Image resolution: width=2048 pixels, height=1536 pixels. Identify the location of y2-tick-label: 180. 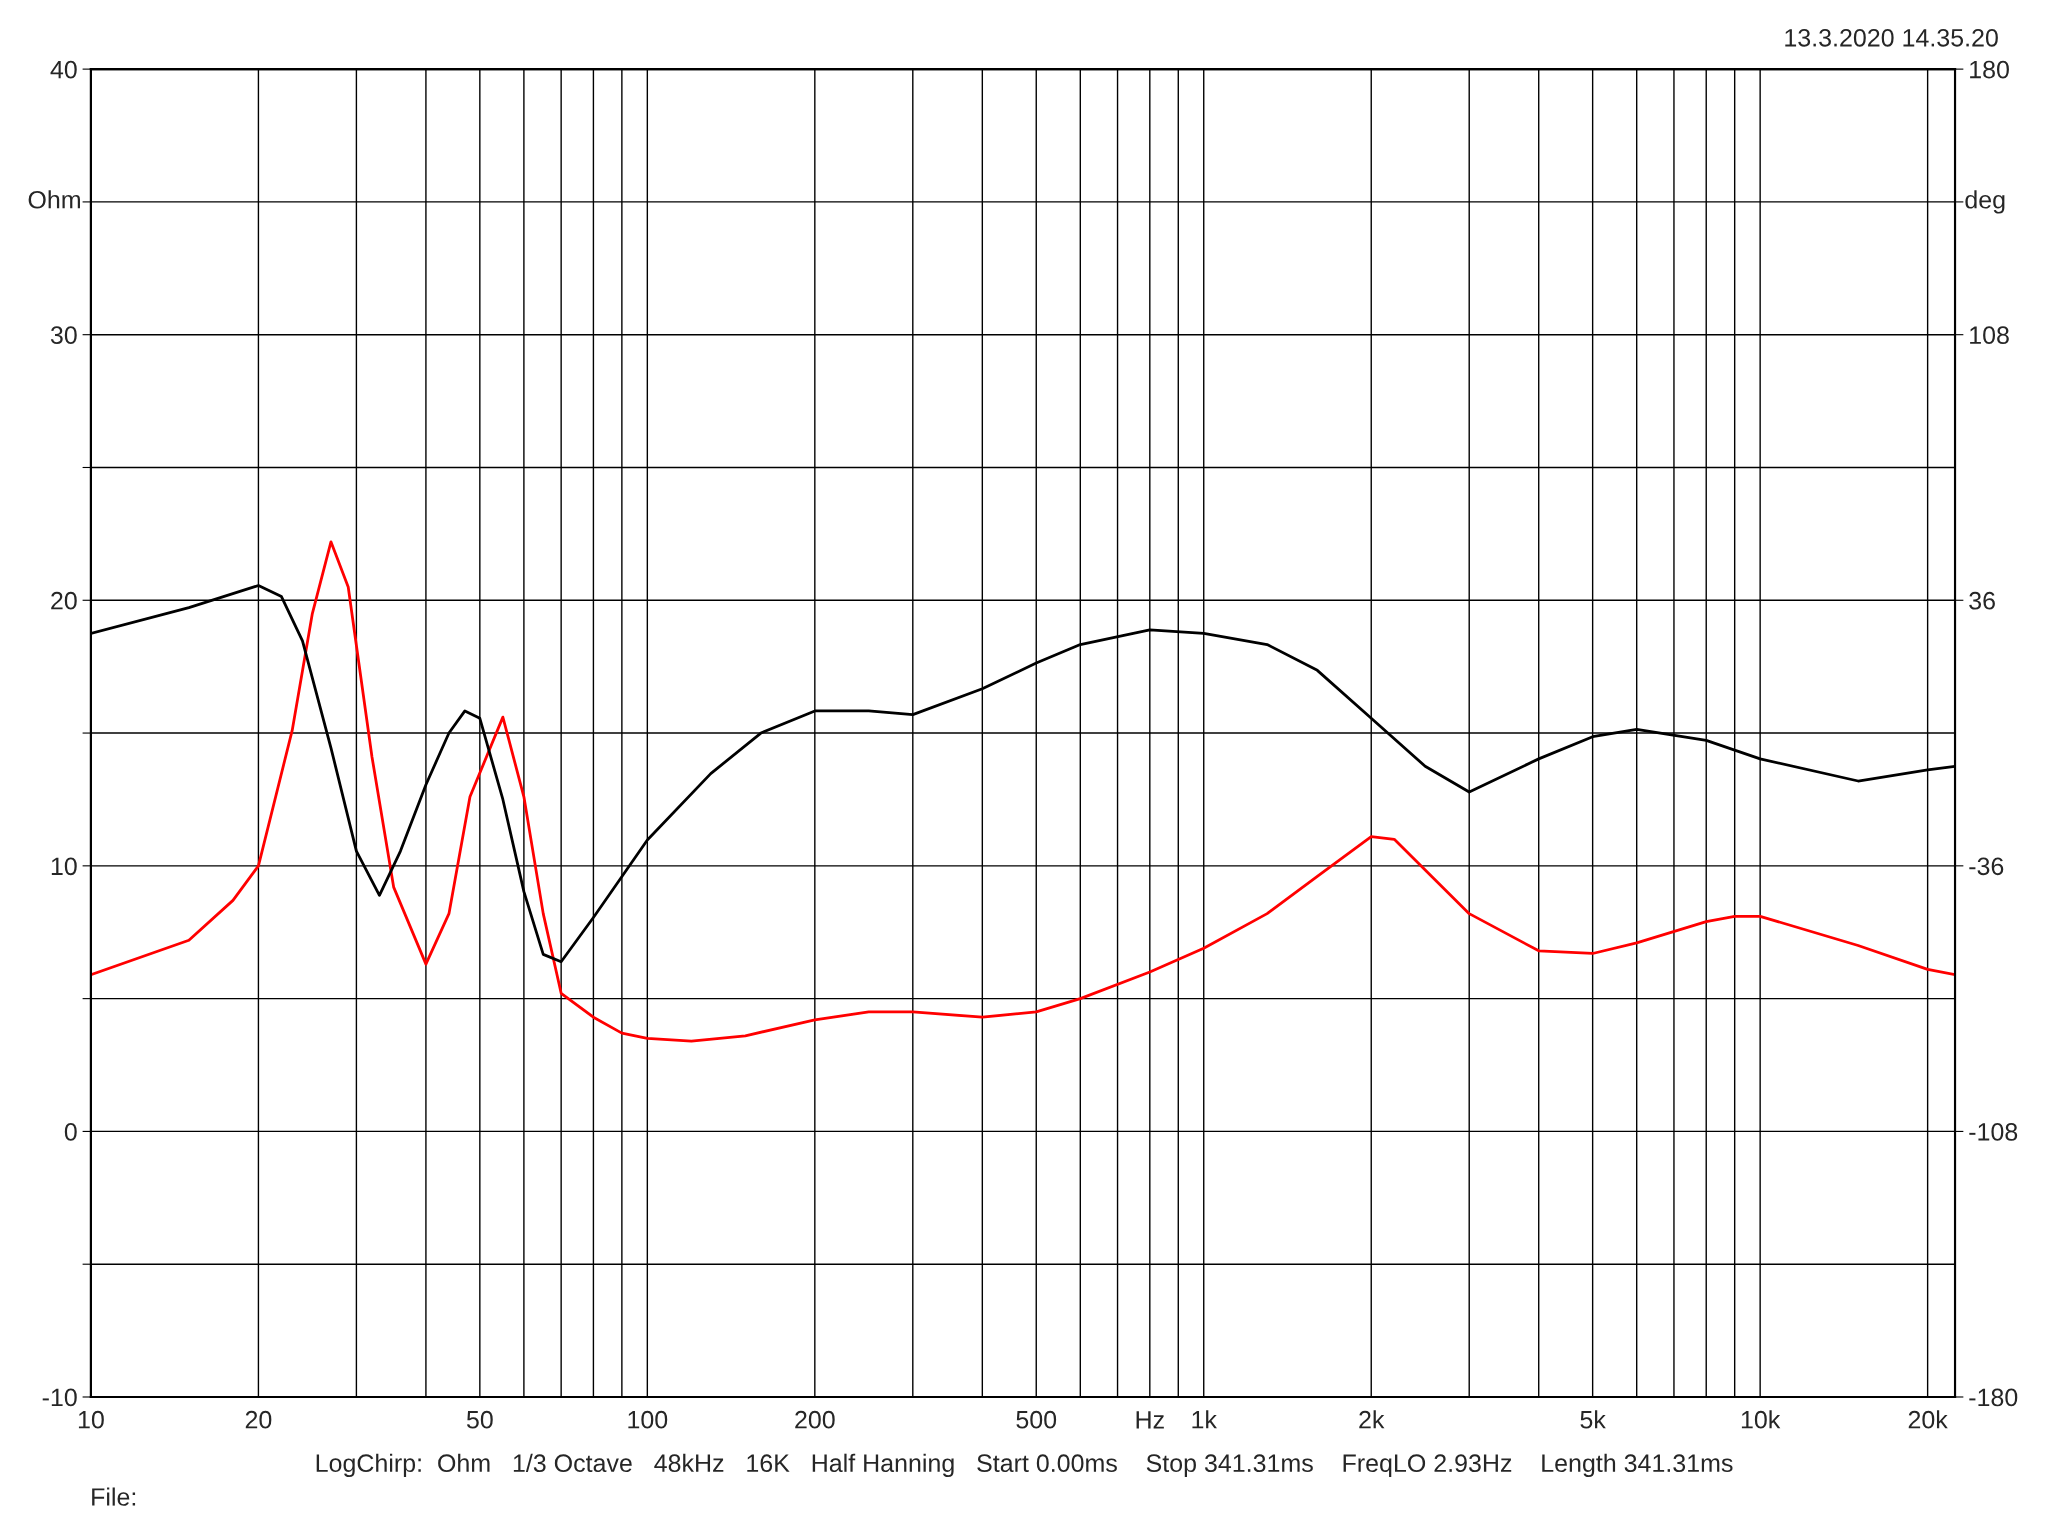
(1989, 69).